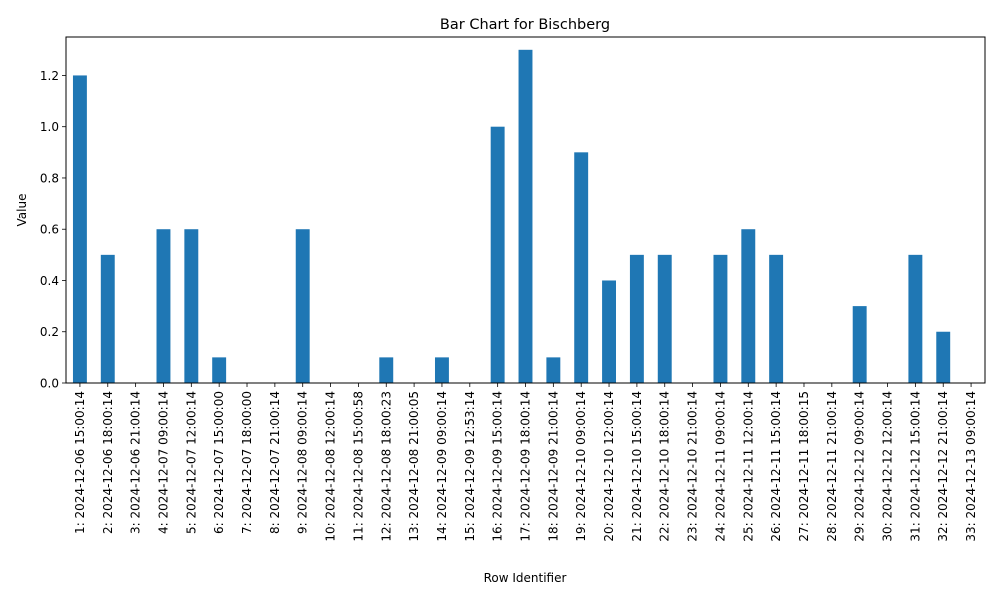 The image size is (1000, 604). Describe the element at coordinates (525, 578) in the screenshot. I see `x-axis-label: Row Identifier` at that location.